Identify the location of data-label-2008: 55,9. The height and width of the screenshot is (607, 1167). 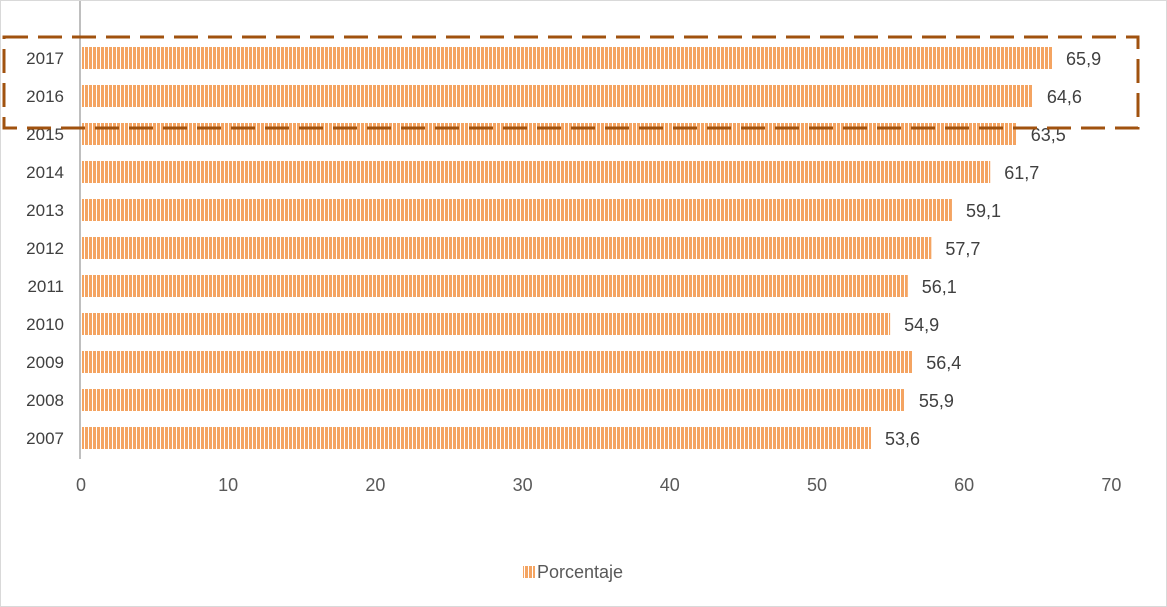
(936, 401).